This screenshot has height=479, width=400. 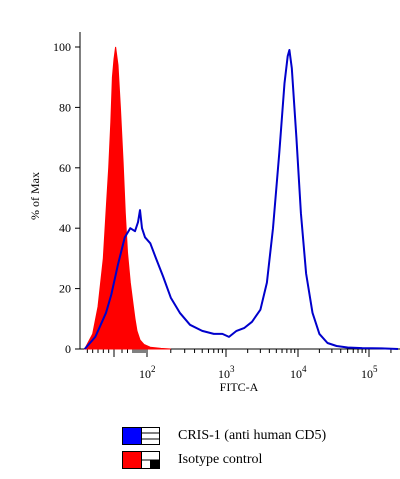 What do you see at coordinates (65, 228) in the screenshot?
I see `y-tick-label: 40` at bounding box center [65, 228].